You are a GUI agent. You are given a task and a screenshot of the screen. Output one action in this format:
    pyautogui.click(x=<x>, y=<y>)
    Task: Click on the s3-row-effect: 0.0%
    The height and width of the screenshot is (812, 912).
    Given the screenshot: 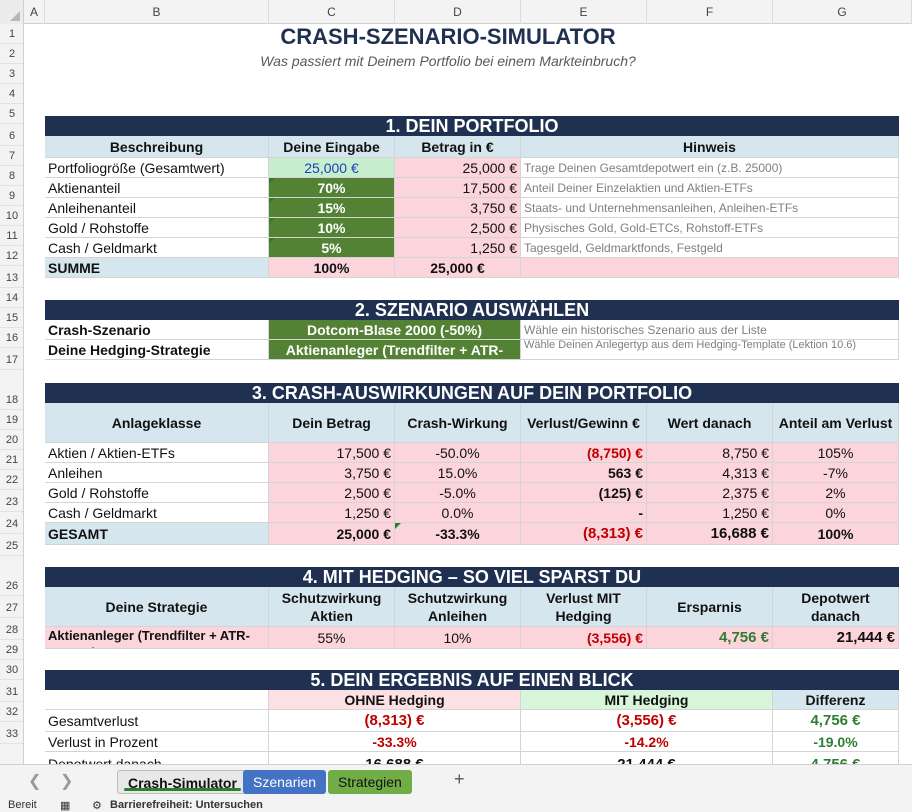 What is the action you would take?
    pyautogui.click(x=458, y=513)
    